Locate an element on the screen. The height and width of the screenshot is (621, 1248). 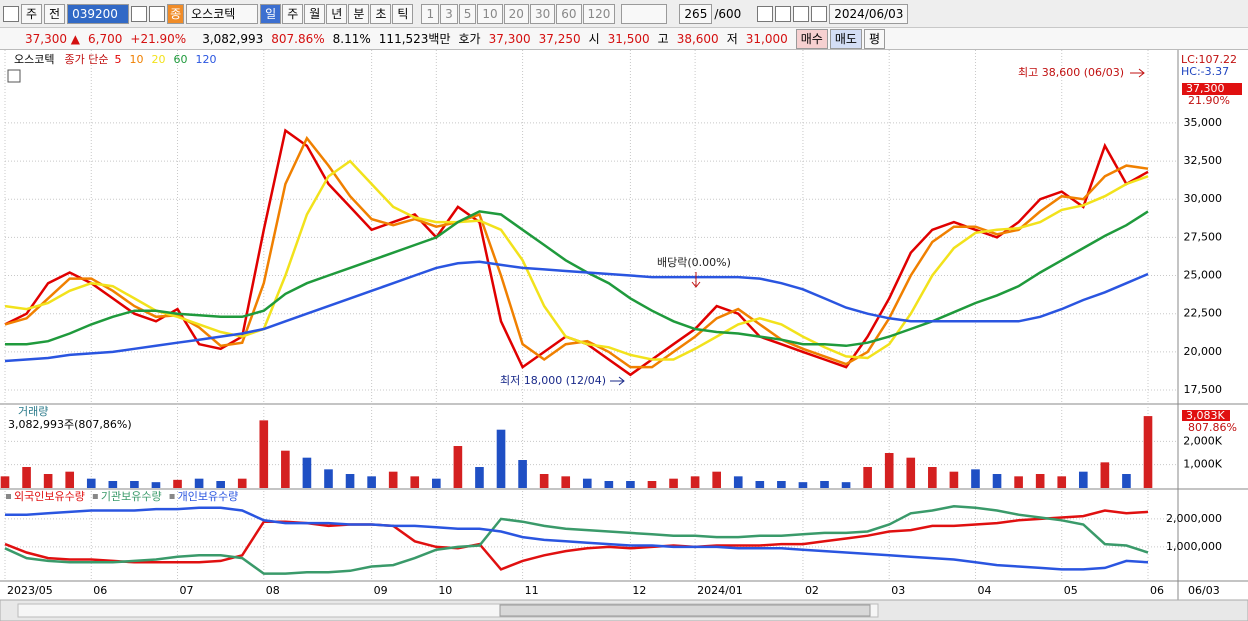
legend-entry: 5 is located at coordinates (117, 59).